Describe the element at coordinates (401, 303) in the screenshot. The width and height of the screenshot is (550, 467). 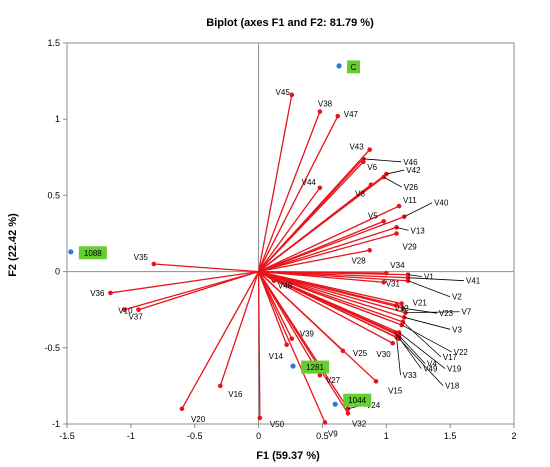
I see `vector-point-v21` at that location.